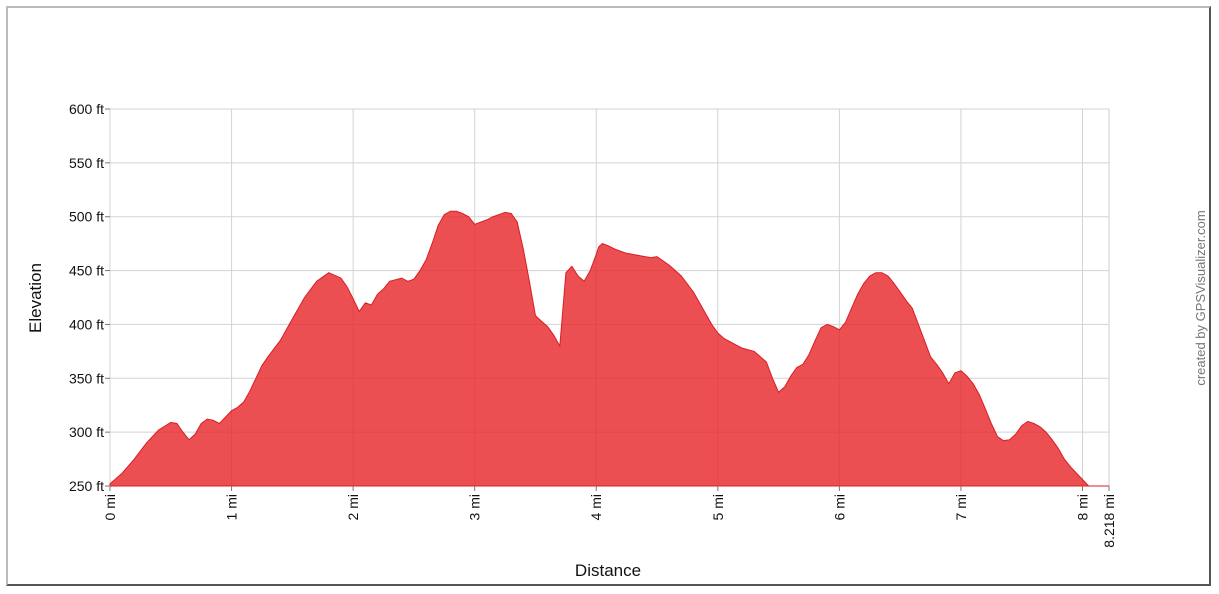  What do you see at coordinates (608, 570) in the screenshot?
I see `x-axis-title: Distance` at bounding box center [608, 570].